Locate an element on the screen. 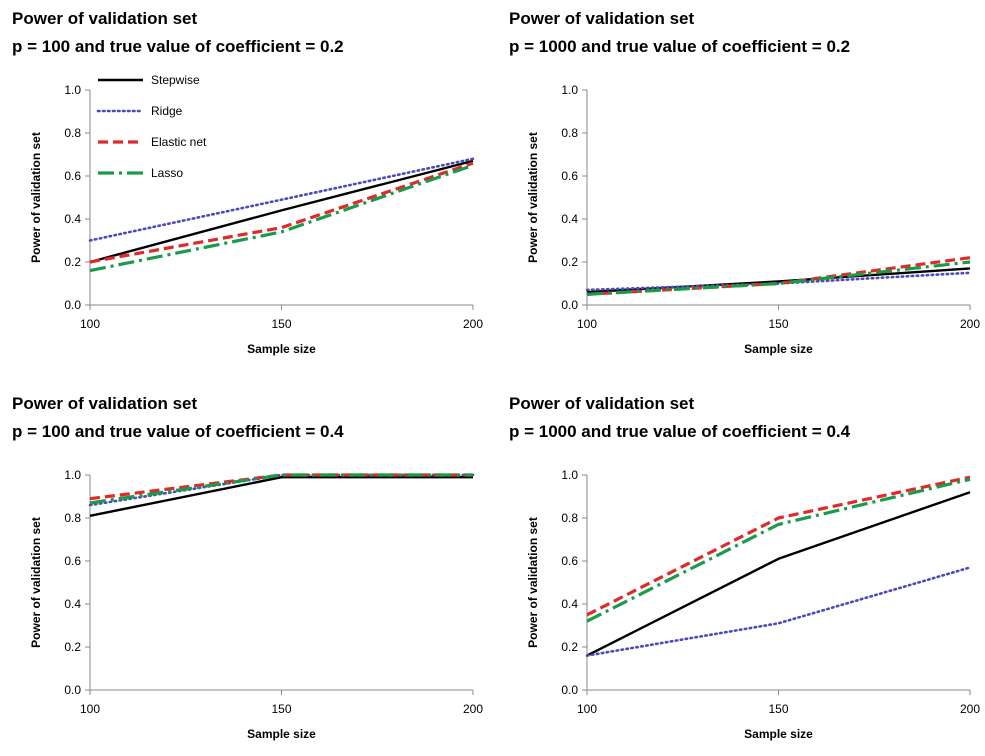 This screenshot has width=985, height=756. legend-label-lasso: Lasso is located at coordinates (167, 173).